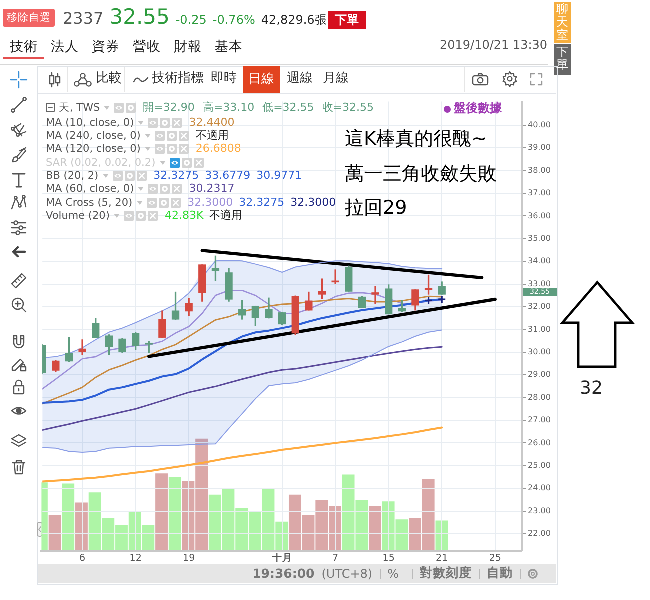 The image size is (650, 600). I want to click on text: 32, so click(591, 389).